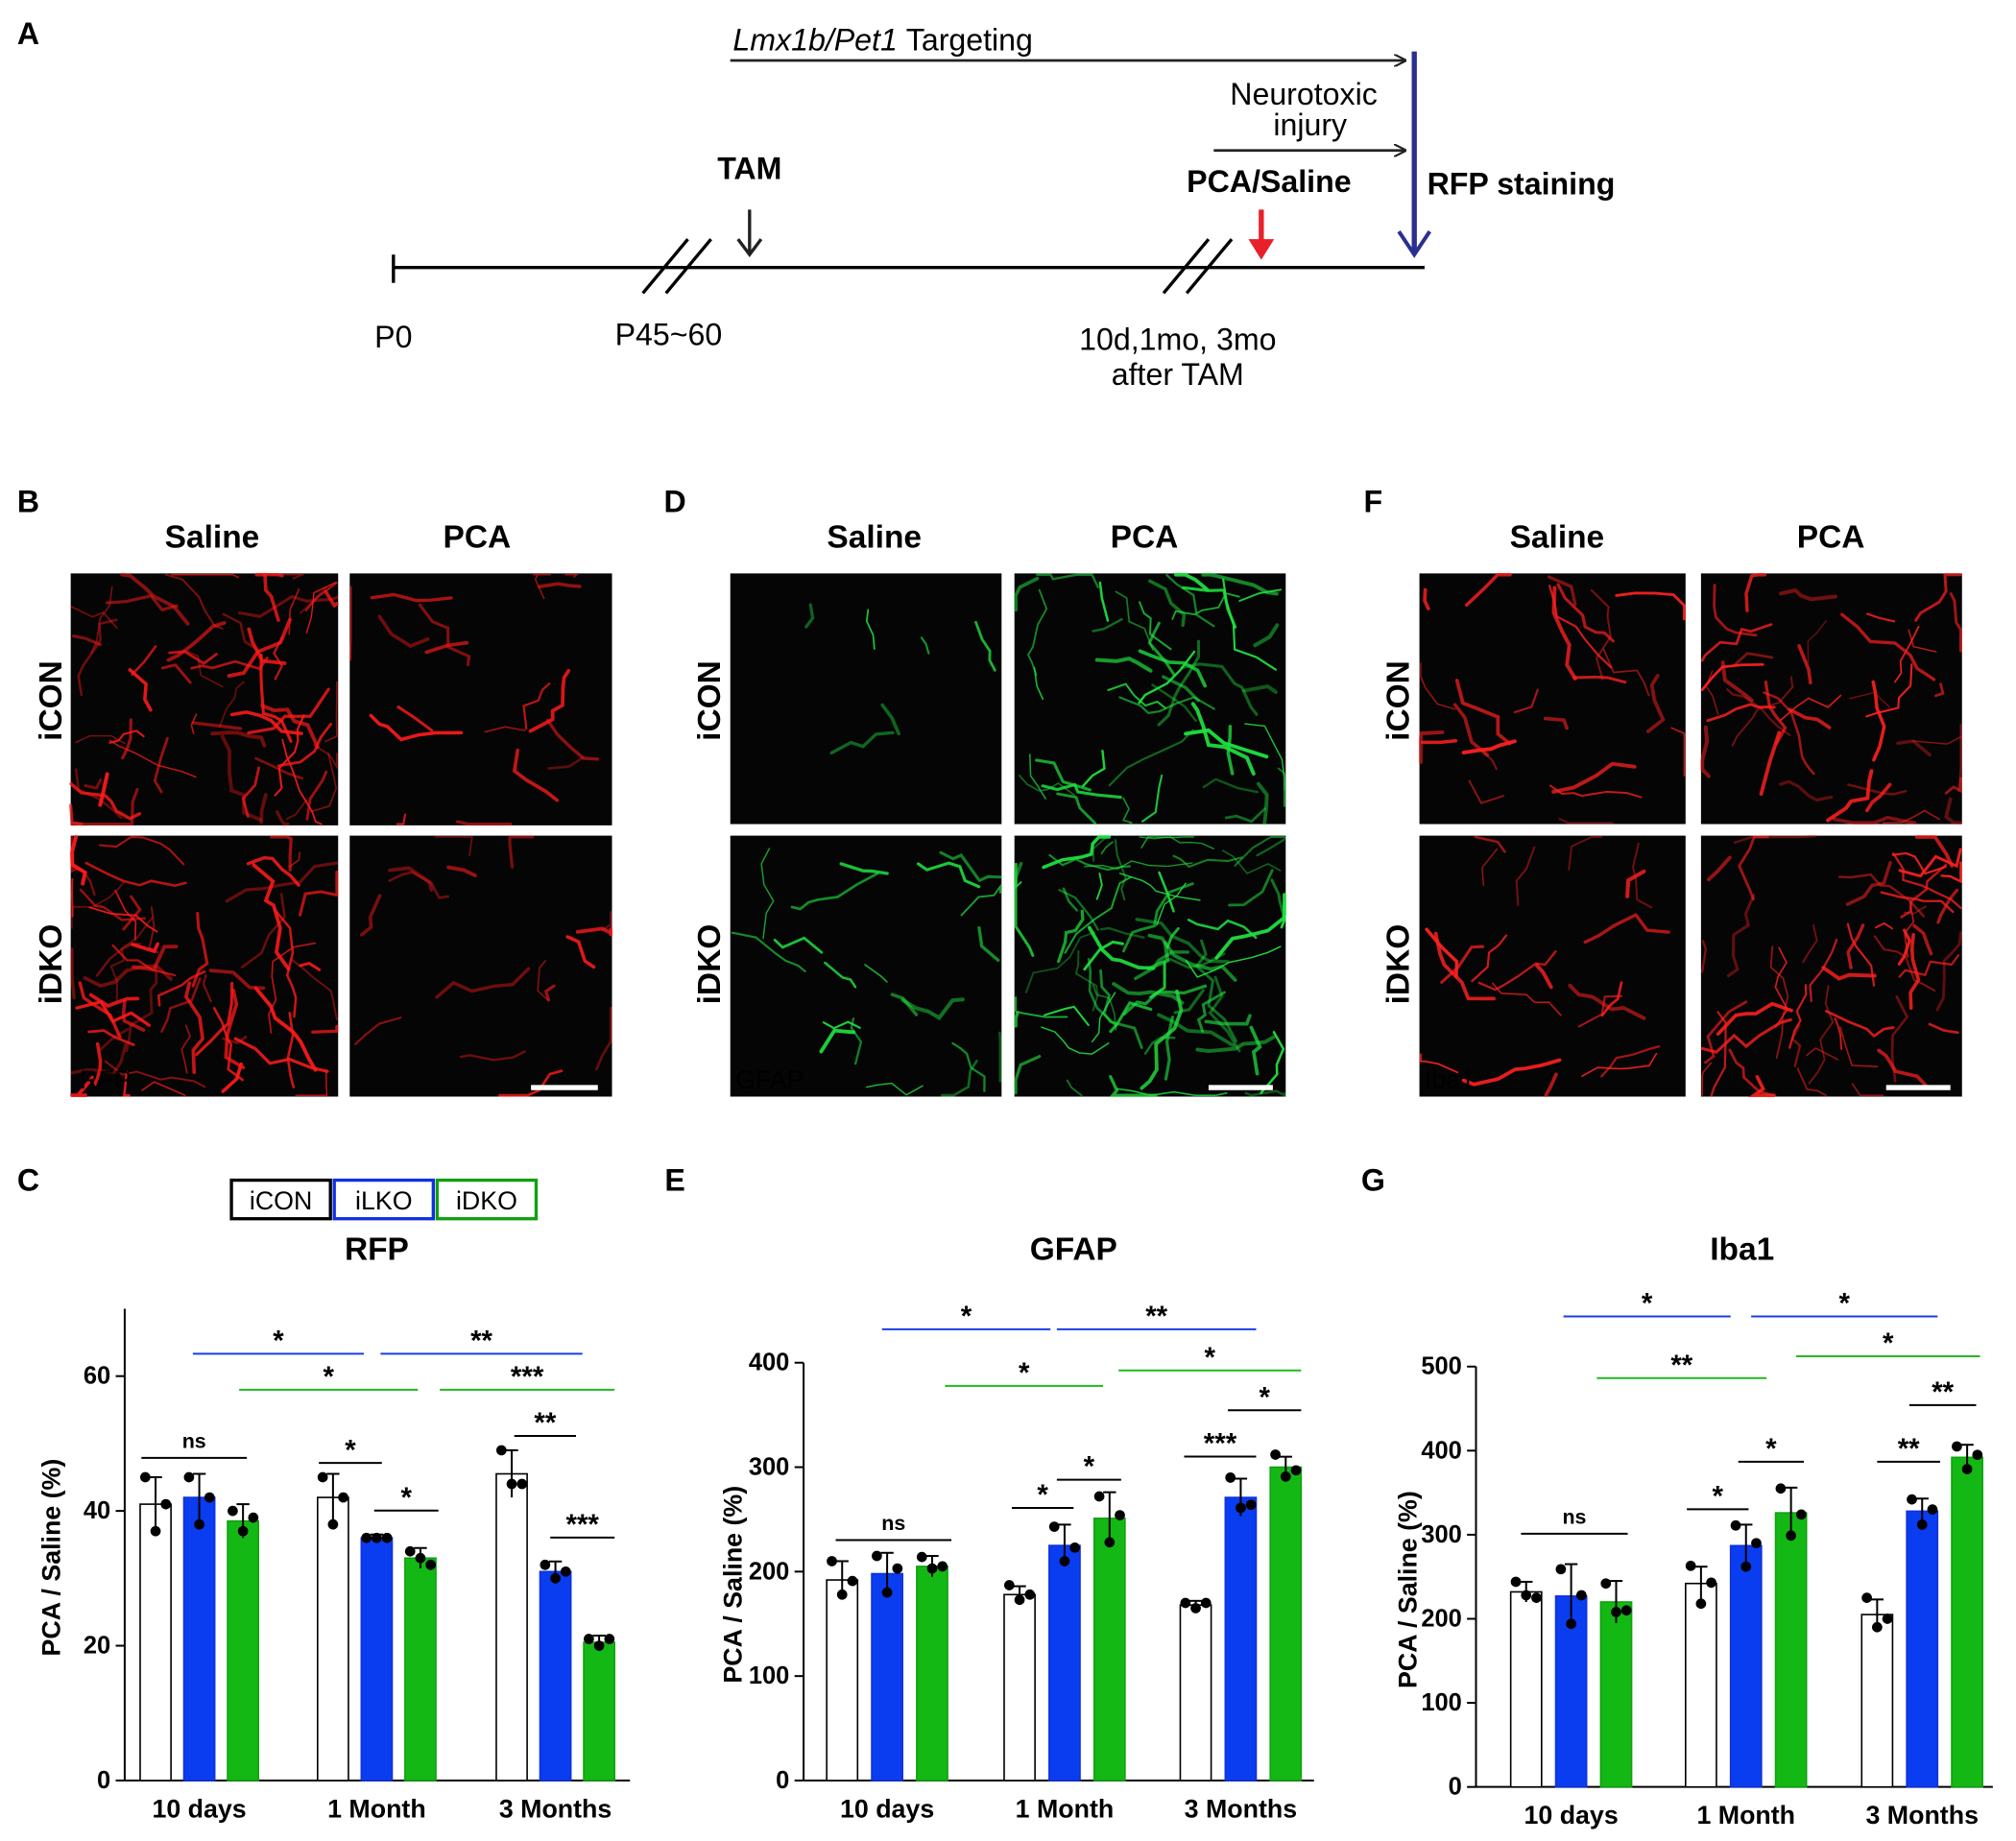 This screenshot has height=1841, width=2016. I want to click on x-tick-label: 3 Months, so click(1241, 1808).